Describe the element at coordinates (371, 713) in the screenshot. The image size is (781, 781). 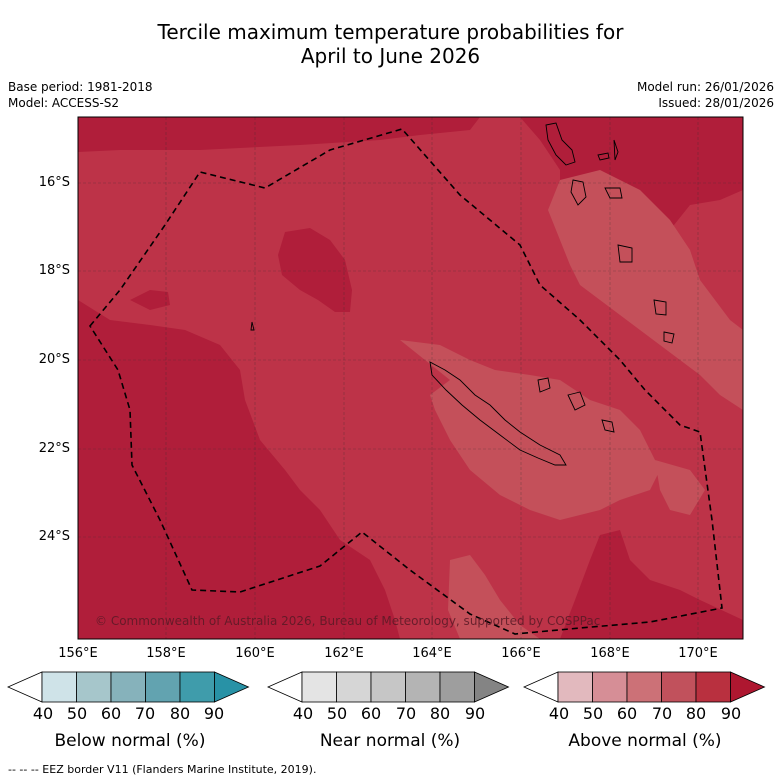
I see `cb-near-tick-60: 60` at that location.